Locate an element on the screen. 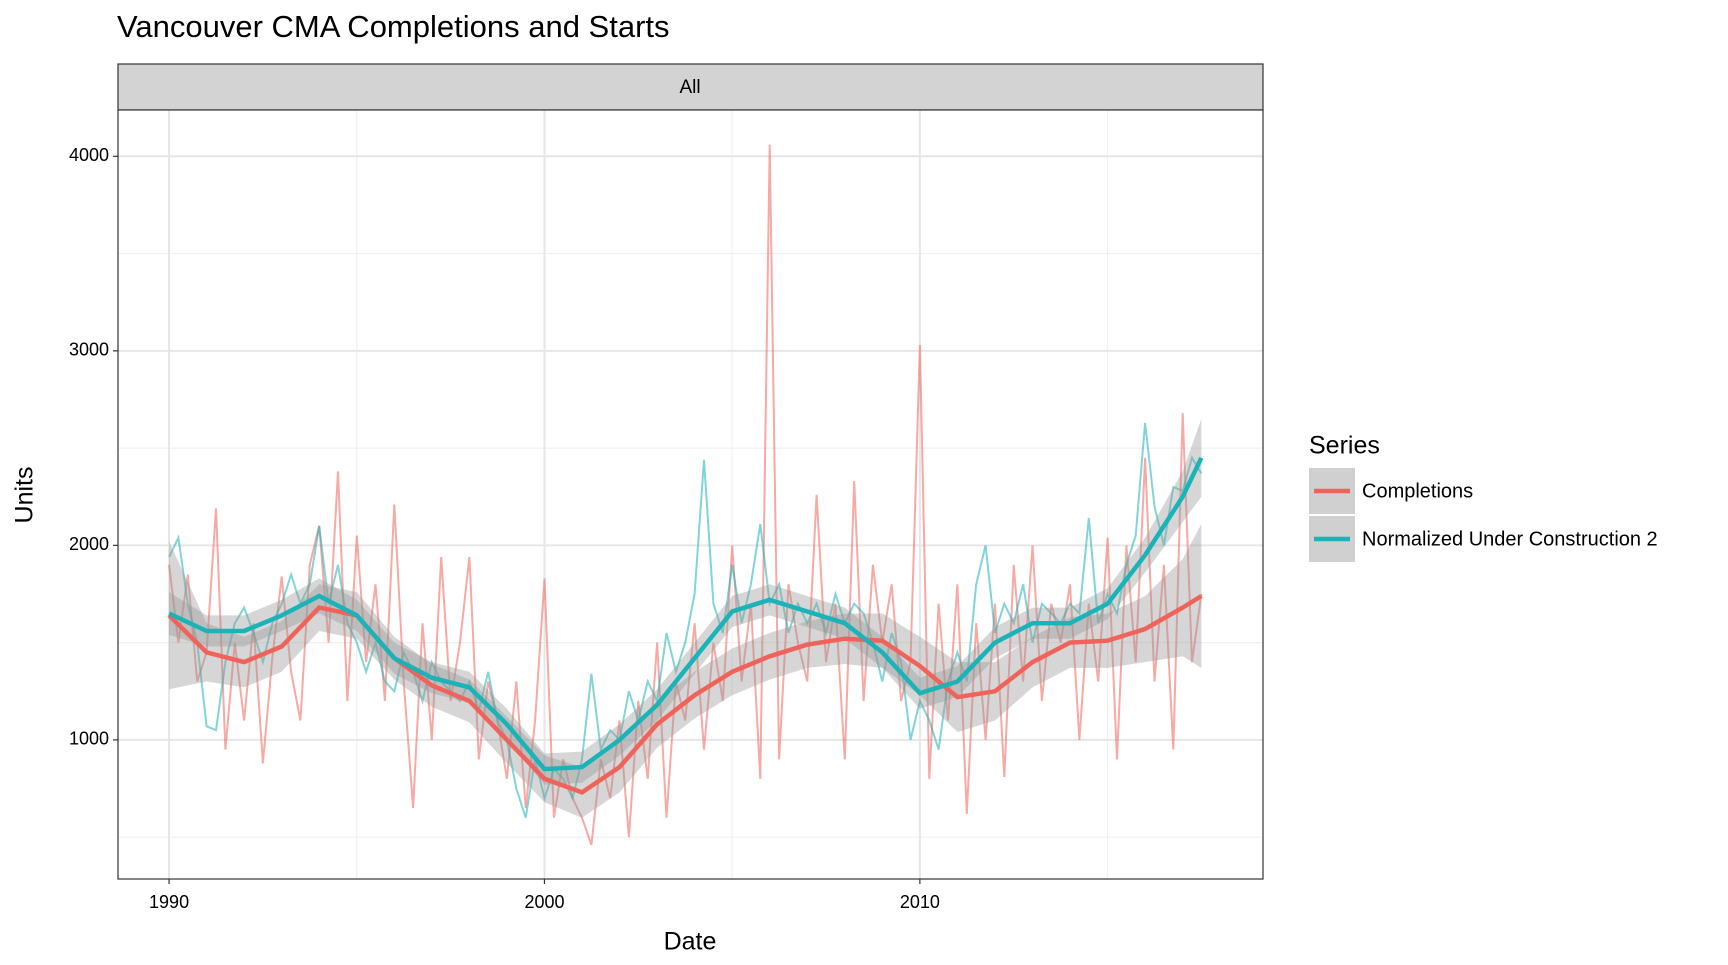 Image resolution: width=1728 pixels, height=965 pixels. x-axis-title: Date is located at coordinates (690, 942).